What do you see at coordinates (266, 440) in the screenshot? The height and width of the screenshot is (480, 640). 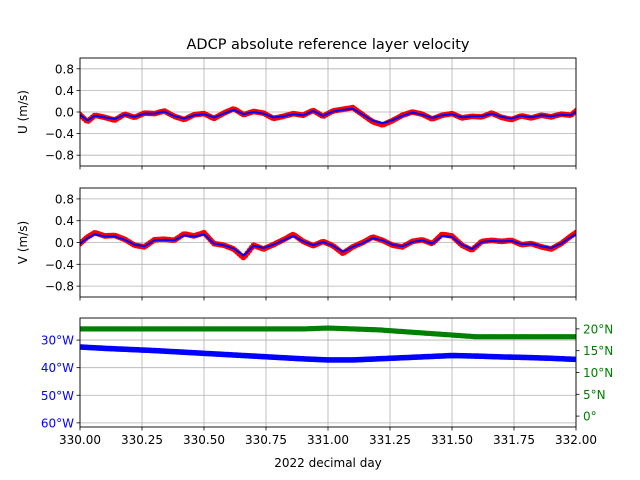 I see `x-tick-label: 330.75` at bounding box center [266, 440].